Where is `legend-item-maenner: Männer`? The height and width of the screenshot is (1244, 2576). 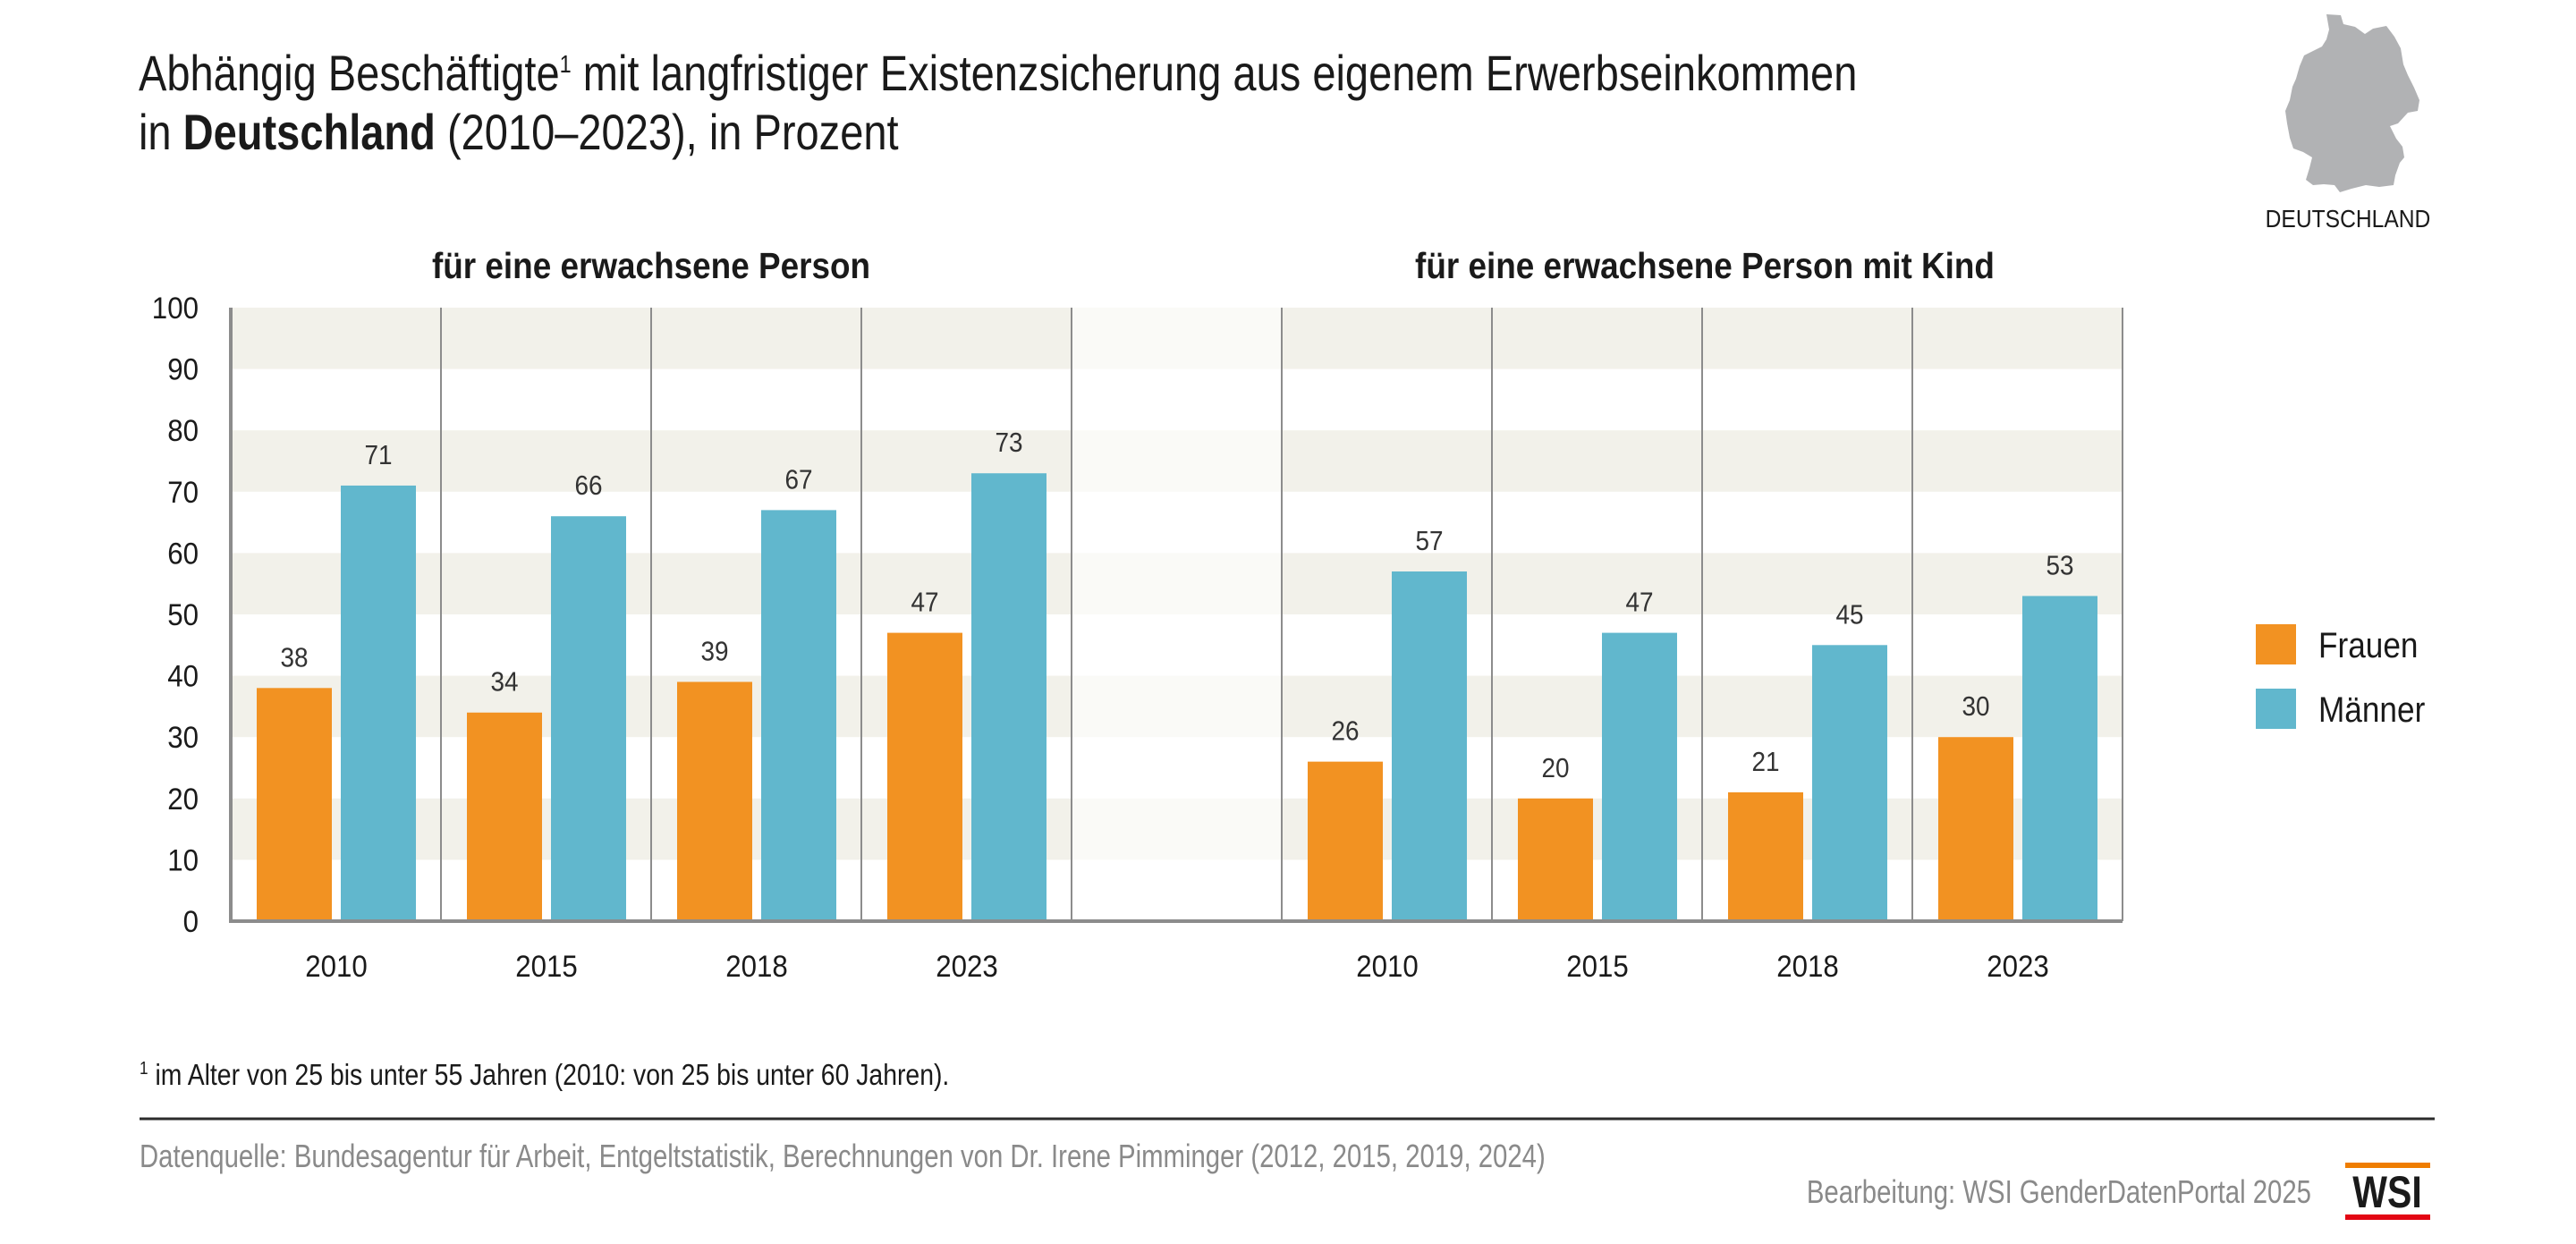
legend-item-maenner: Männer is located at coordinates (2340, 709).